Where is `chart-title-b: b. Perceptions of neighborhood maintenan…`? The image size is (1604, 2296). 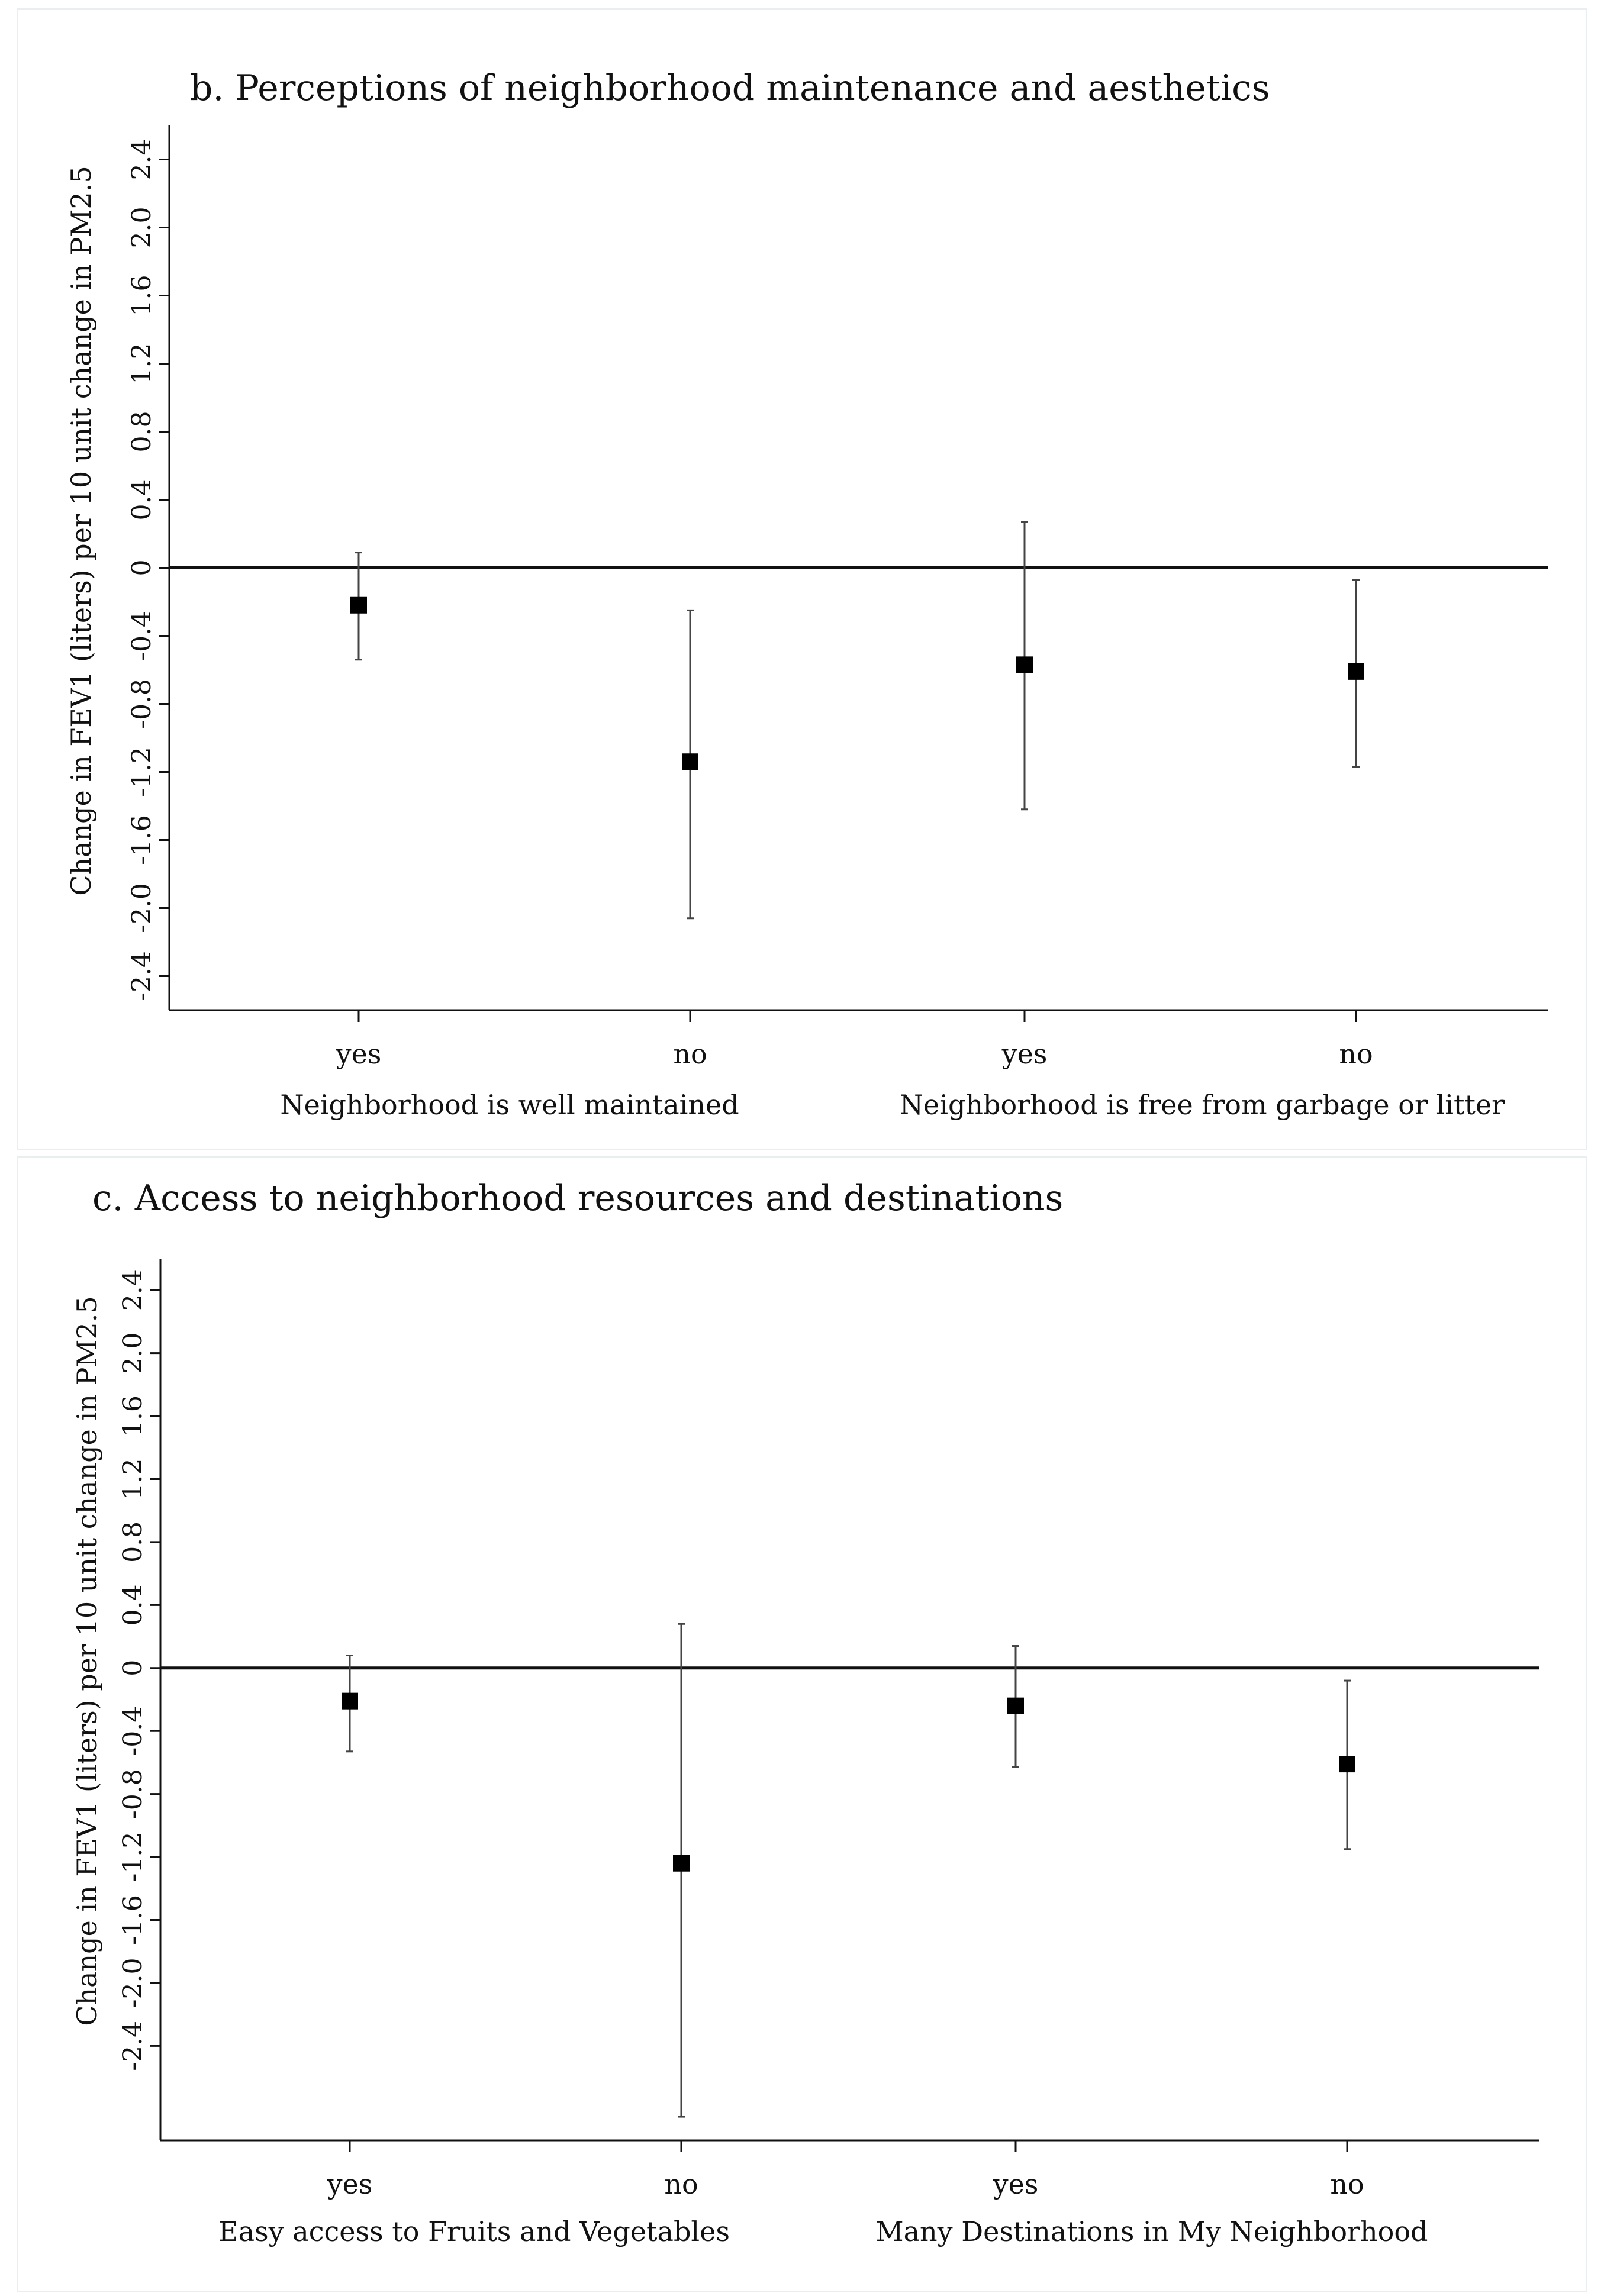
chart-title-b: b. Perceptions of neighborhood maintenan… is located at coordinates (730, 88).